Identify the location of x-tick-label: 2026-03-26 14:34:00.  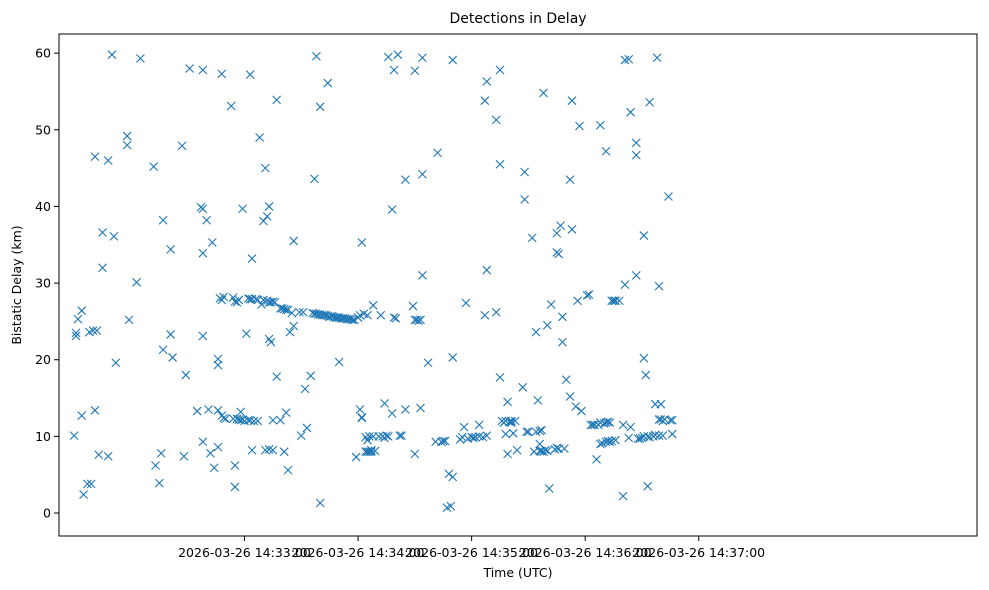
(358, 552).